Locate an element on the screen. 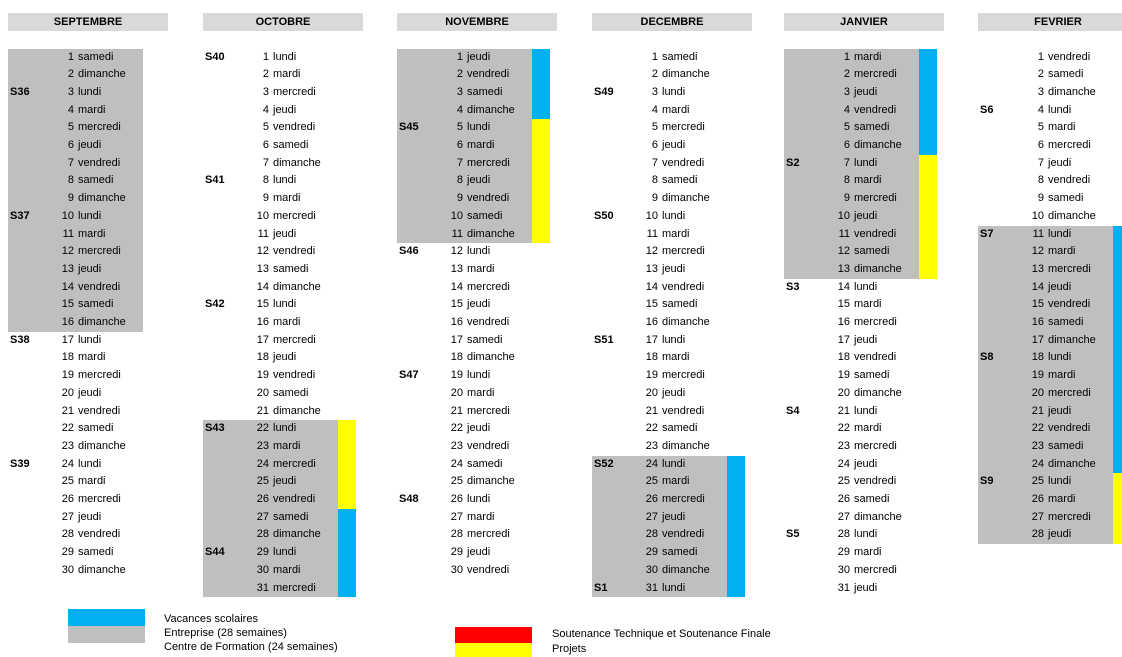 The width and height of the screenshot is (1122, 657). day-number: 28 is located at coordinates (456, 534).